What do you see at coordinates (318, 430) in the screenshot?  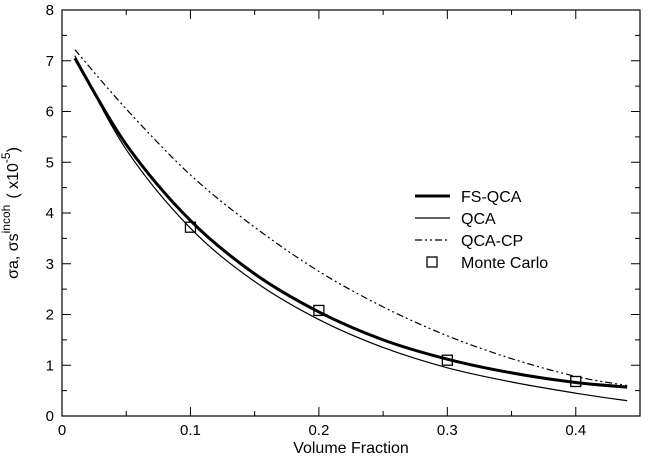 I see `x-tick-label: 0.2` at bounding box center [318, 430].